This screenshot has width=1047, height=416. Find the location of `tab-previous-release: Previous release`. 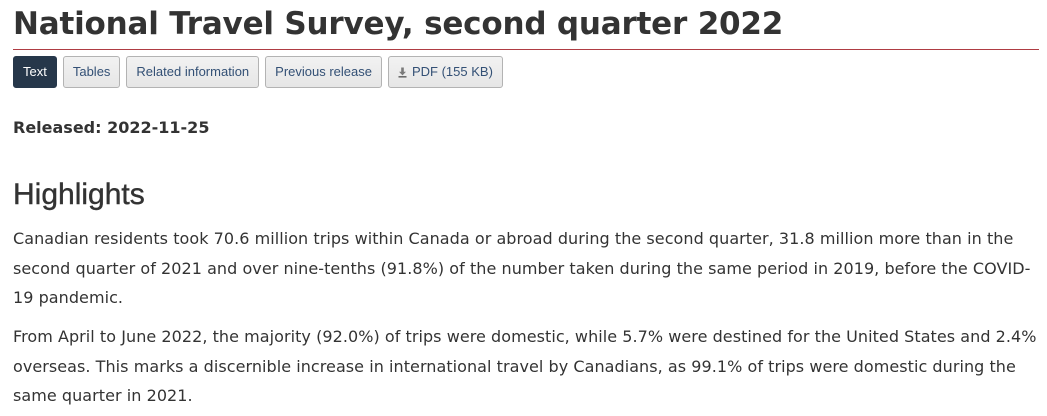

tab-previous-release: Previous release is located at coordinates (323, 72).